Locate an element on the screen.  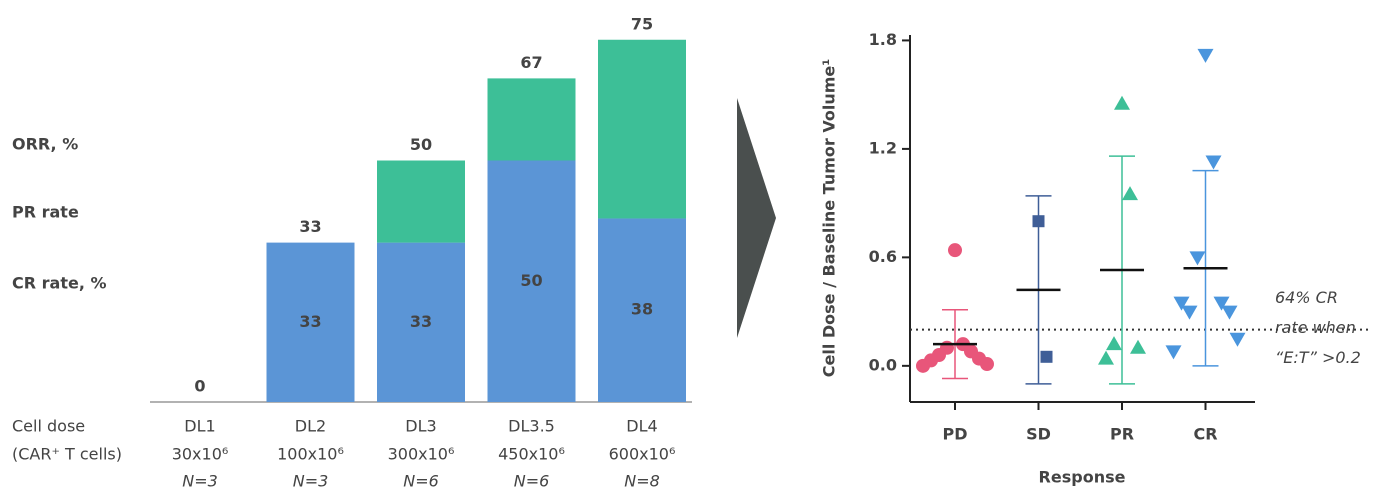
x-tick-label: DL3.5 is located at coordinates (531, 426).